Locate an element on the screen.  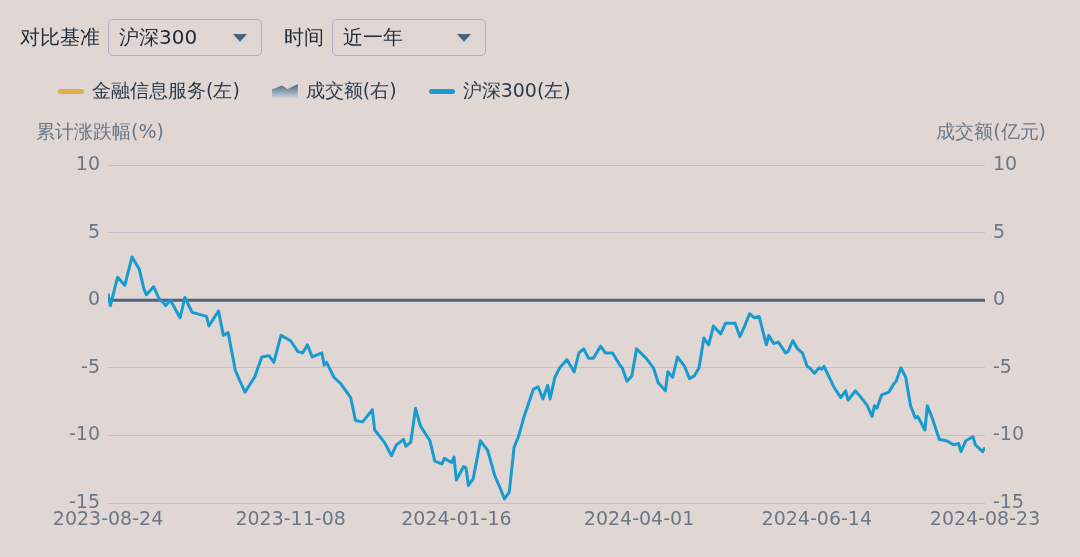
legend-label: 沪深300(左) is located at coordinates (516, 90).